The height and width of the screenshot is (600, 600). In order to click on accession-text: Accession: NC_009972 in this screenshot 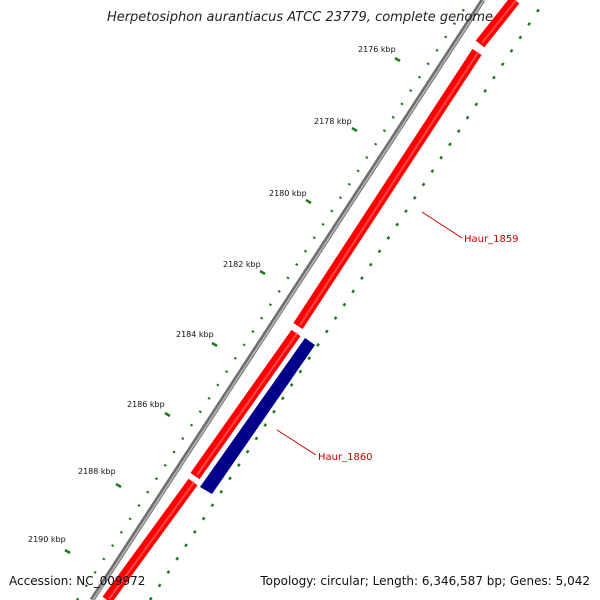, I will do `click(77, 581)`.